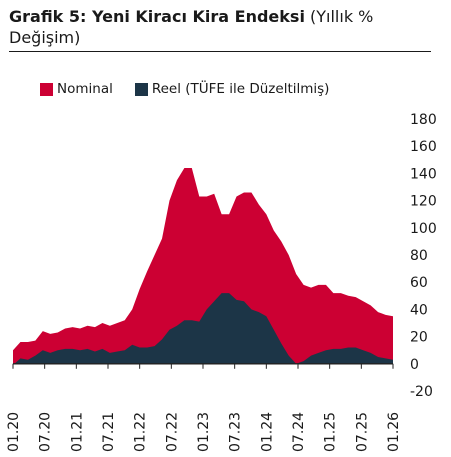  What do you see at coordinates (109, 432) in the screenshot?
I see `x-tick-label: 07.21` at bounding box center [109, 432].